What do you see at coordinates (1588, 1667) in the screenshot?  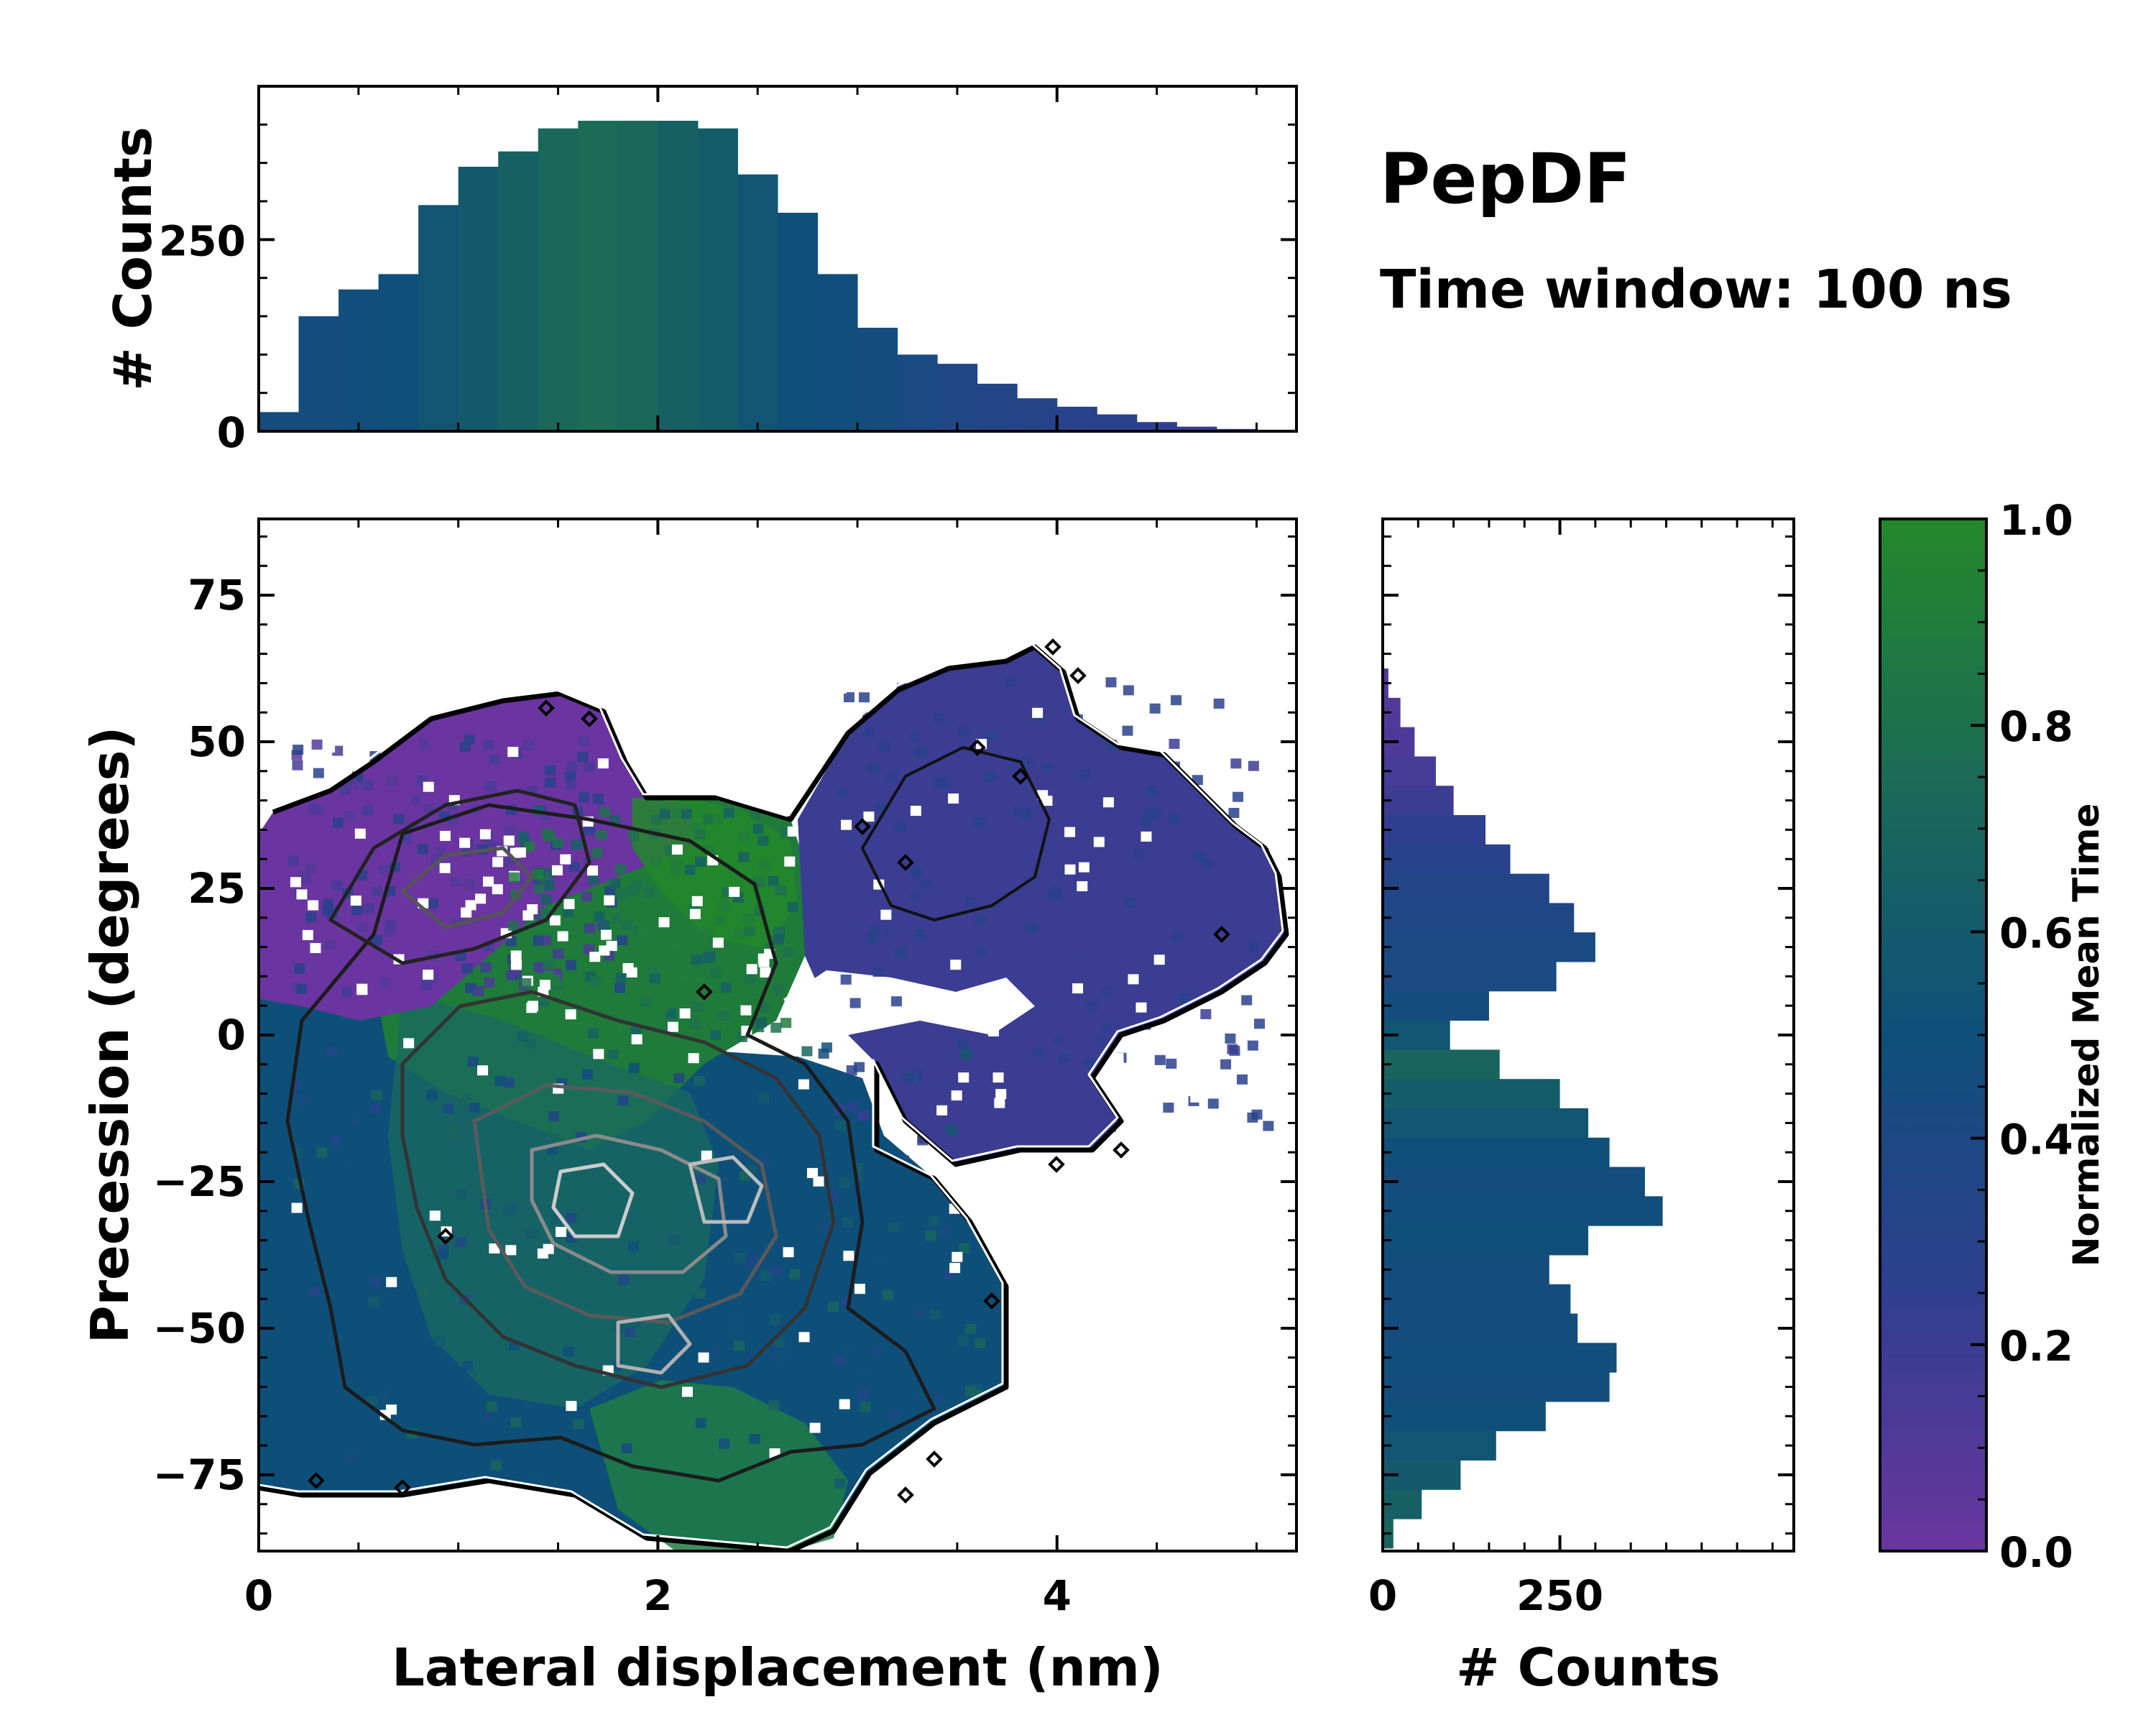 I see `right-histogram-xlabel: # Counts` at bounding box center [1588, 1667].